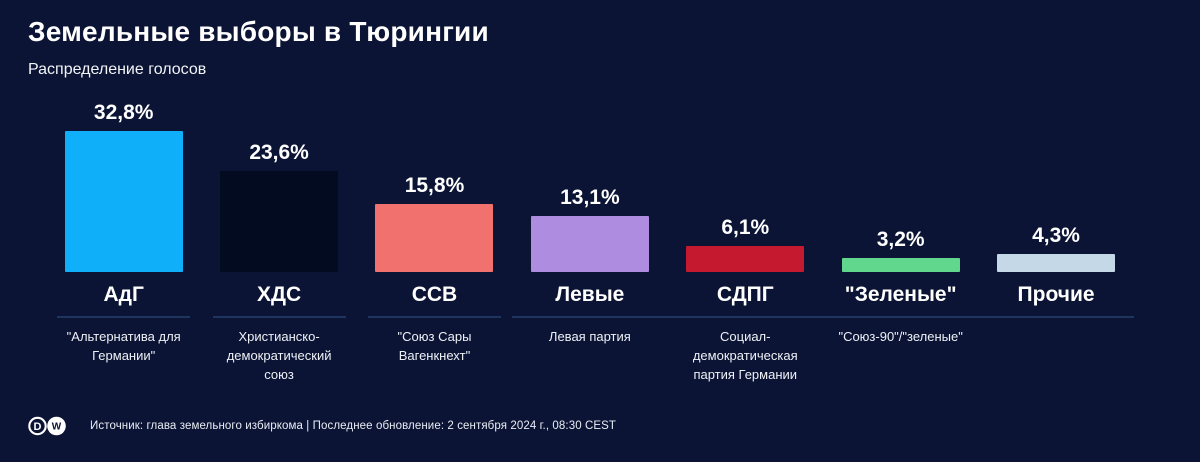  I want to click on party-label: ХДС, so click(279, 294).